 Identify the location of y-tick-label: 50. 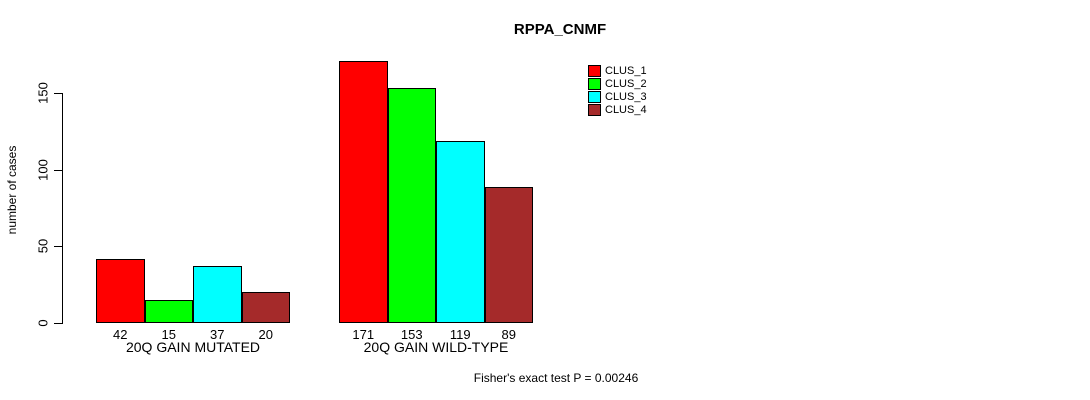
(43, 246).